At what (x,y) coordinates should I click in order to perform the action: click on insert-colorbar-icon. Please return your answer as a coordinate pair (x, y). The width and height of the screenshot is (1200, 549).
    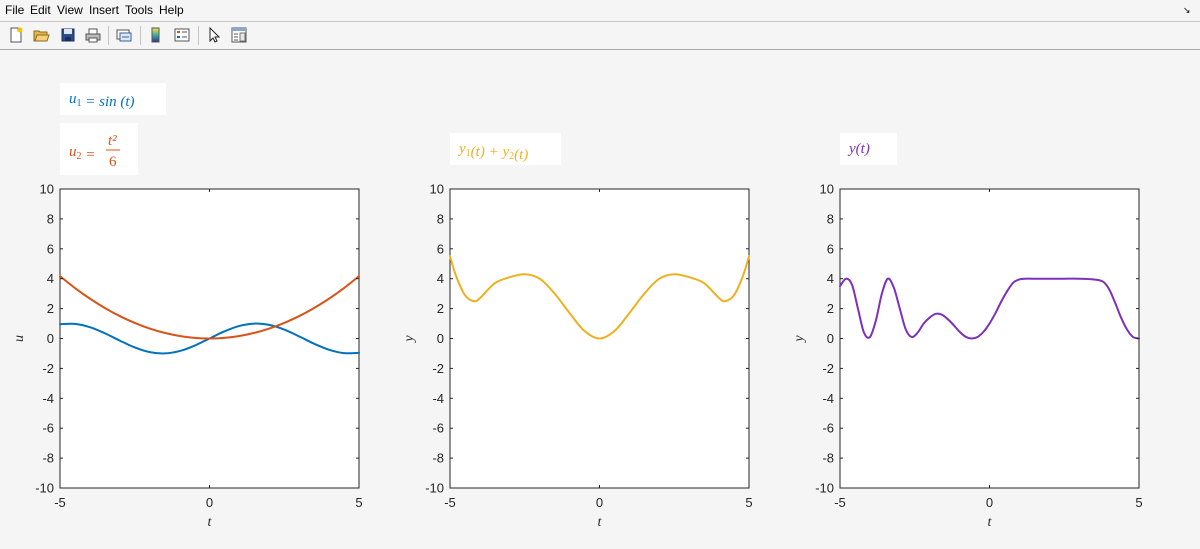
    Looking at the image, I should click on (156, 35).